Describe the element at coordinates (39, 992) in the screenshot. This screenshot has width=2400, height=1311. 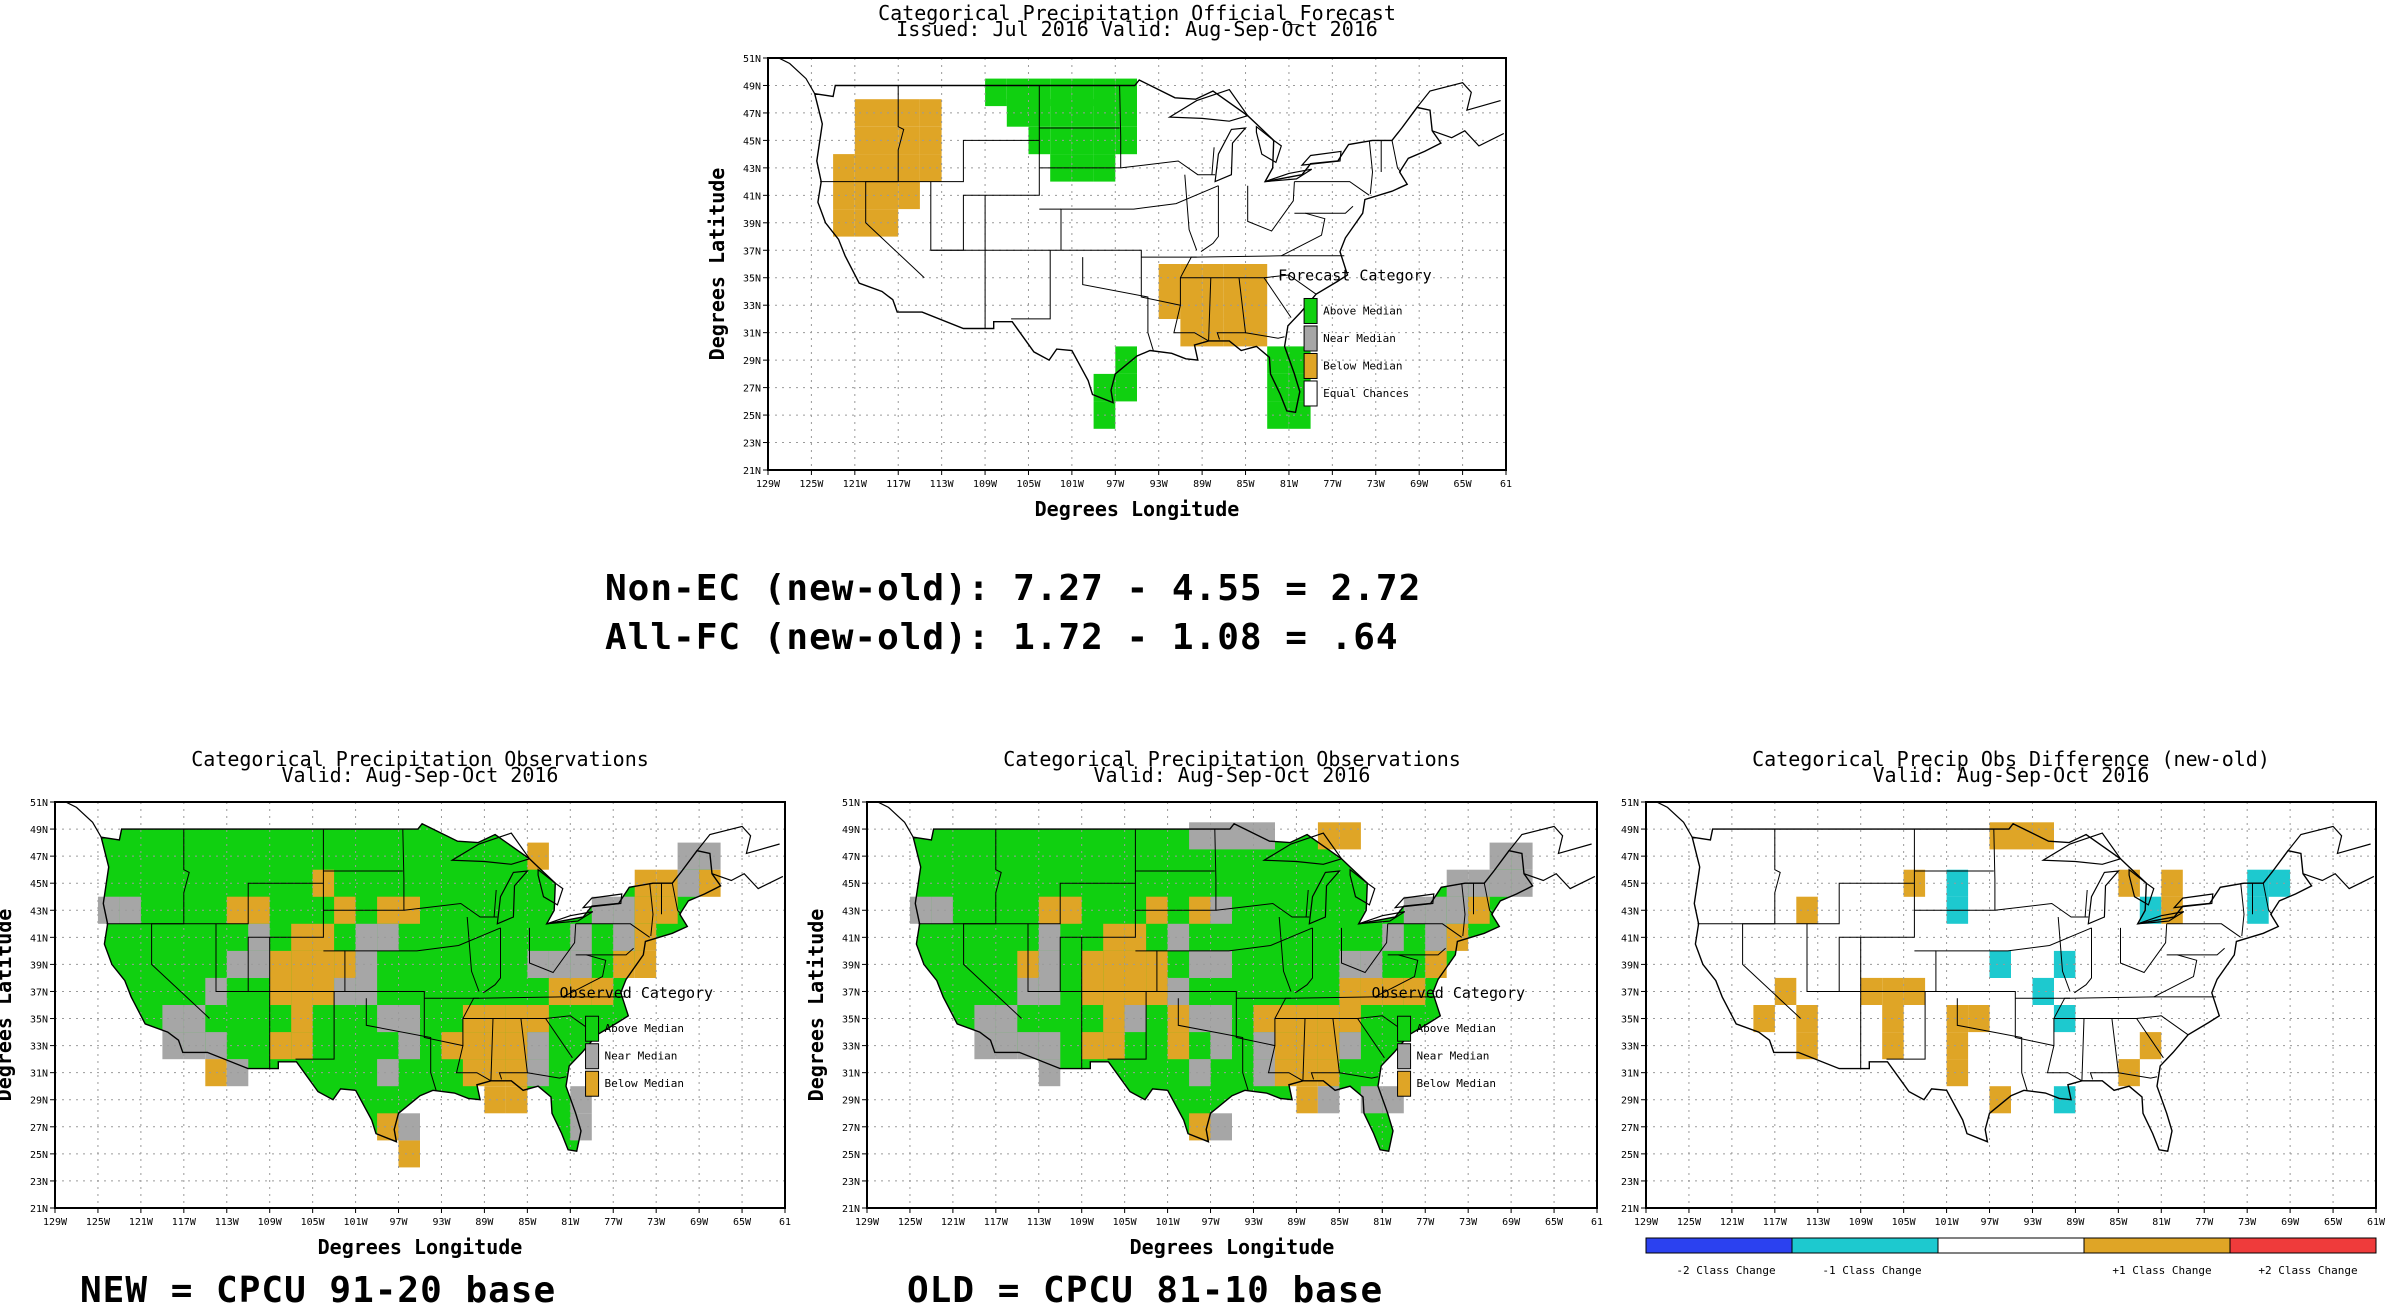
I see `y-tick-label: 37N` at that location.